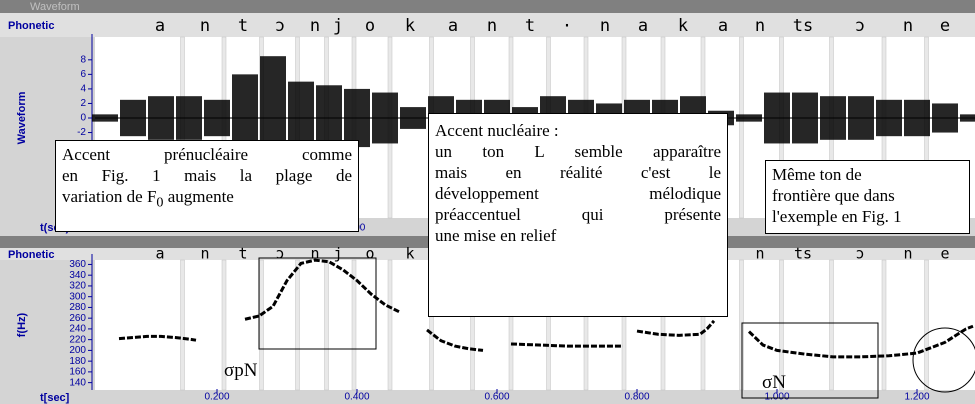 This screenshot has width=975, height=404. Describe the element at coordinates (578, 193) in the screenshot. I see `annotation-line: développement mélodique` at that location.